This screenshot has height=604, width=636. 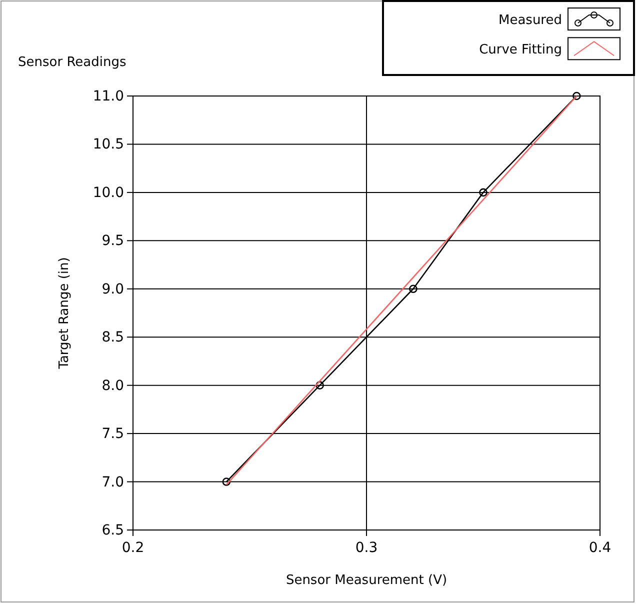 What do you see at coordinates (367, 580) in the screenshot?
I see `x-axis-title: Sensor Measurement (V)` at bounding box center [367, 580].